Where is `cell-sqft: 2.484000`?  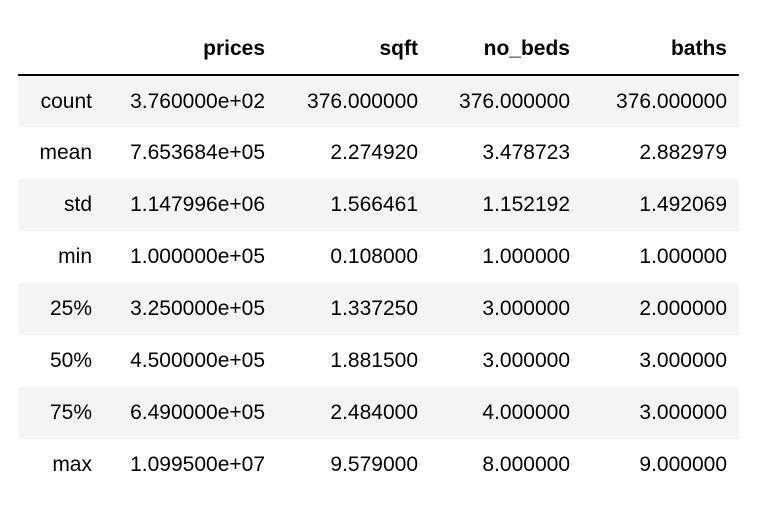 cell-sqft: 2.484000 is located at coordinates (374, 412).